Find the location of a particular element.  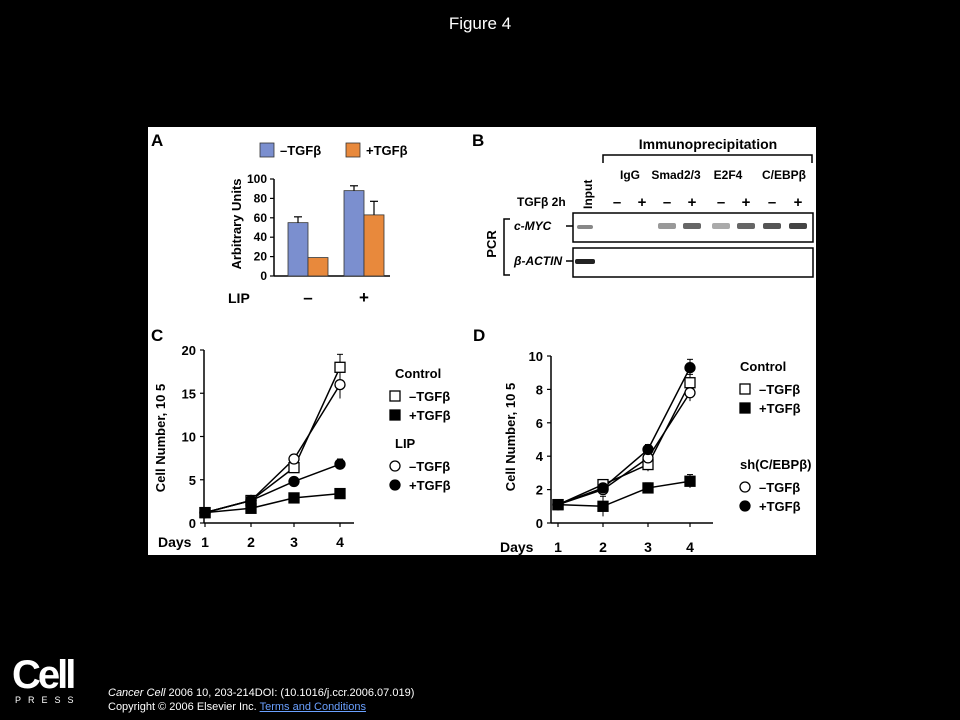

a-y-tick-label: 60 is located at coordinates (261, 218).